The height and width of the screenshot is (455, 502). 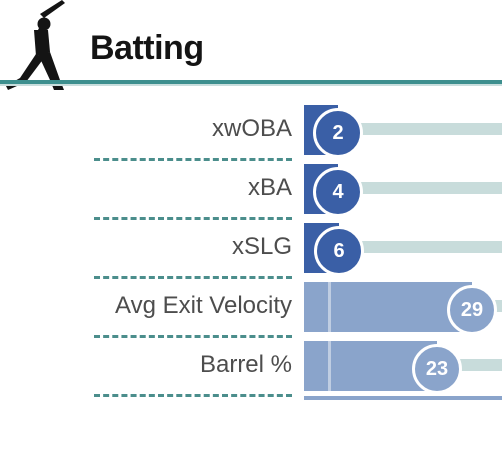 What do you see at coordinates (251, 85) in the screenshot?
I see `header-rule-shadow` at bounding box center [251, 85].